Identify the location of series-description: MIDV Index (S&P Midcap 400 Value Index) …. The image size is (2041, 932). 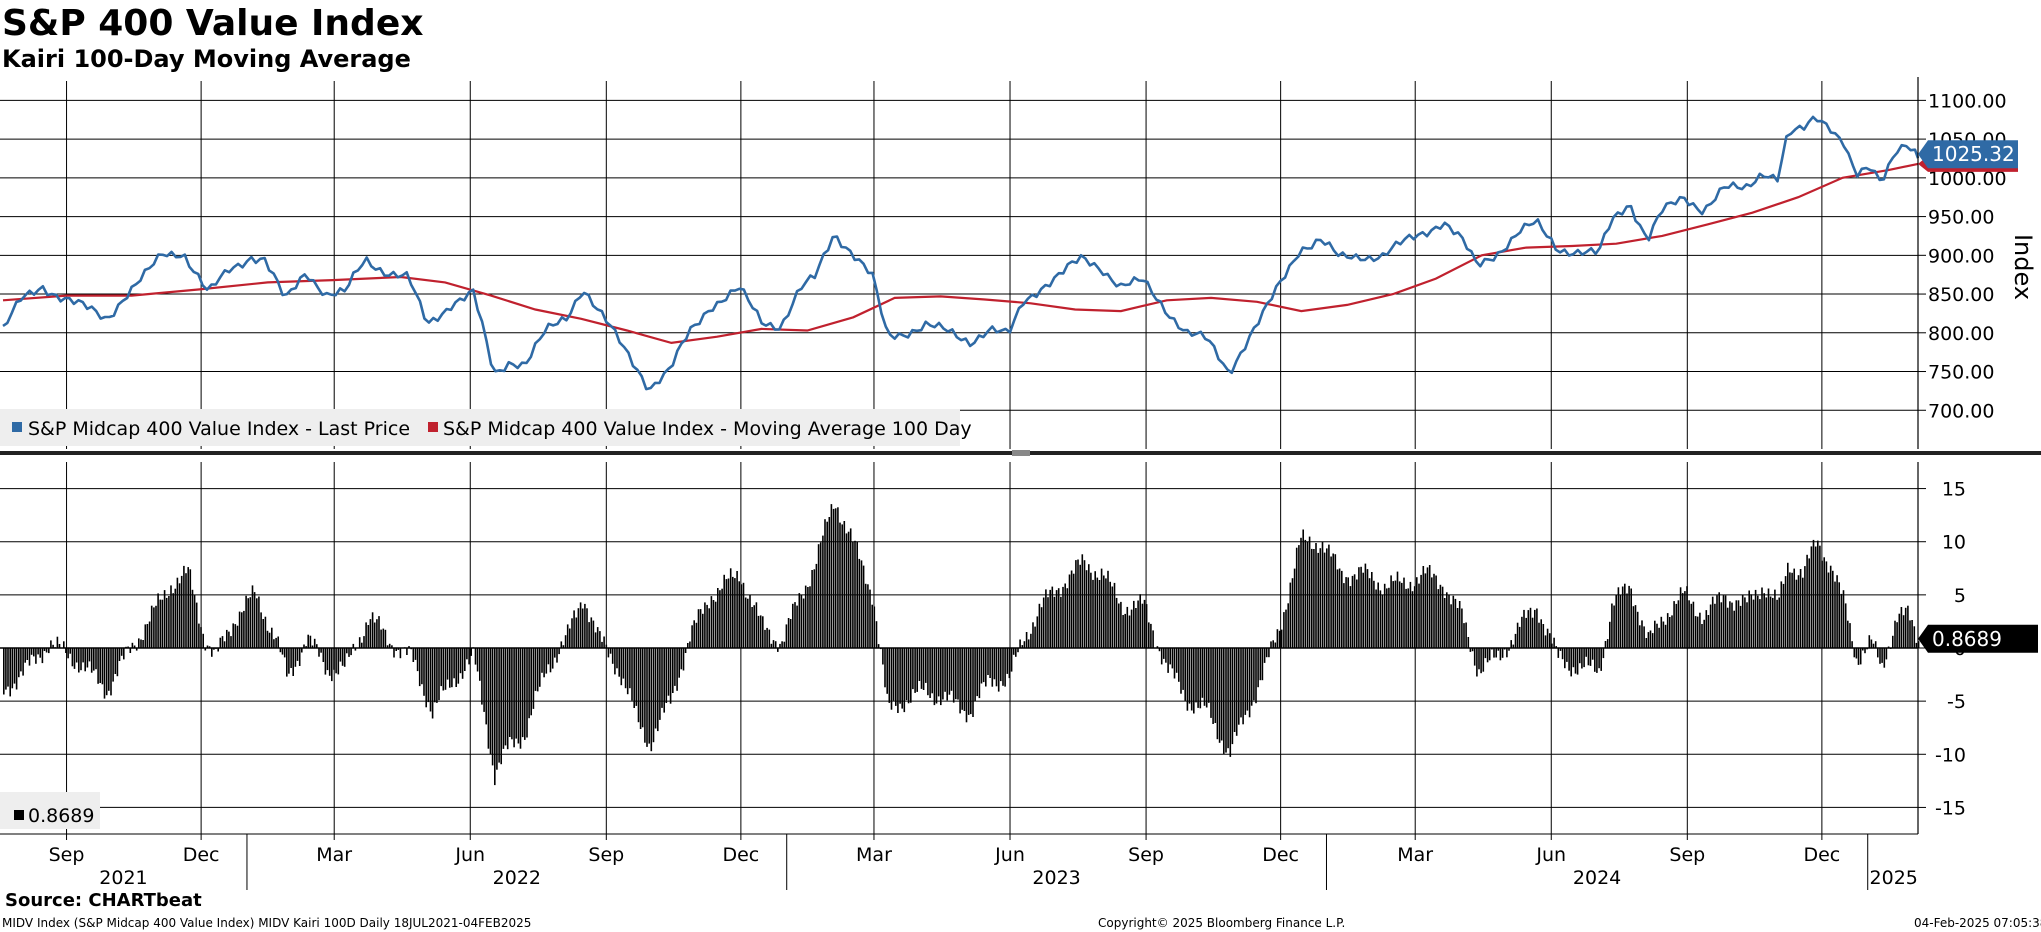
(267, 923).